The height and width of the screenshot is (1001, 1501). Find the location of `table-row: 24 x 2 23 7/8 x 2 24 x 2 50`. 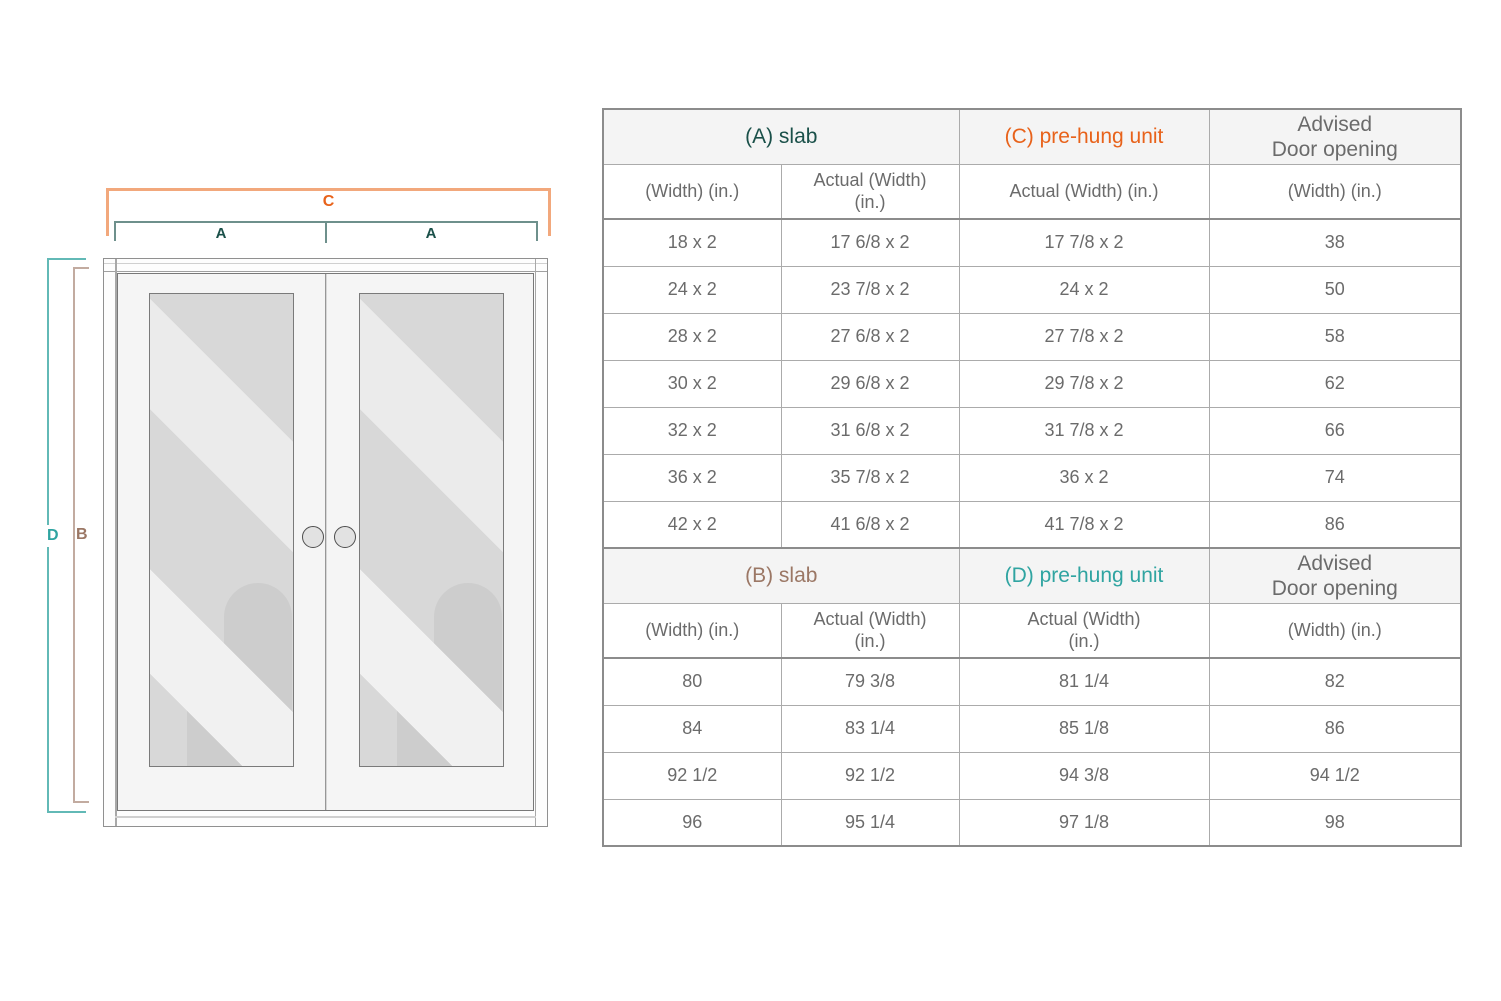

table-row: 24 x 2 23 7/8 x 2 24 x 2 50 is located at coordinates (1032, 289).